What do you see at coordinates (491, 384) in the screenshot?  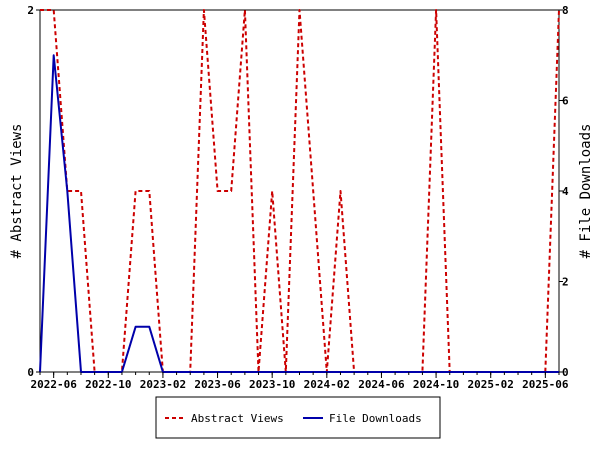 I see `x-tick-label: 2025-02` at bounding box center [491, 384].